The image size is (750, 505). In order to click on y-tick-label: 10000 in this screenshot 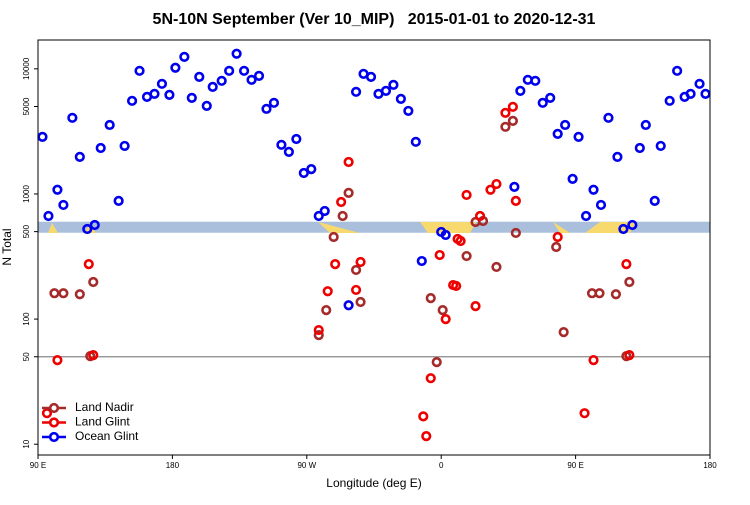, I will do `click(26, 68)`.